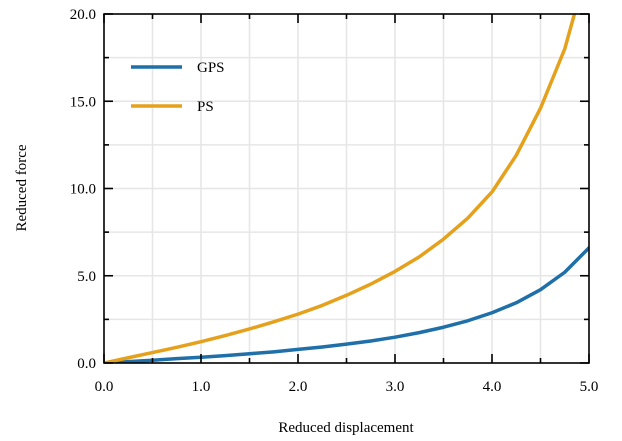 Image resolution: width=622 pixels, height=441 pixels. What do you see at coordinates (178, 87) in the screenshot?
I see `legend: GPS PS` at bounding box center [178, 87].